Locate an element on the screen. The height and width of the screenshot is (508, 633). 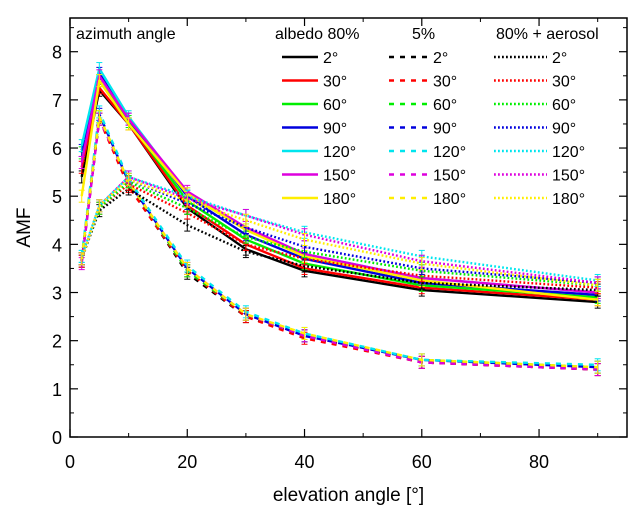
y-tick-label: 8 is located at coordinates (57, 53).